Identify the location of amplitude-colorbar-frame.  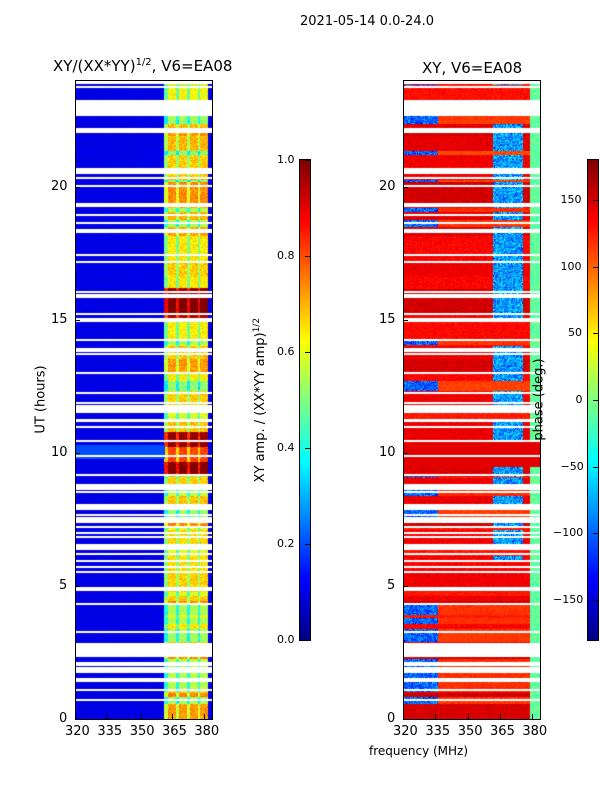
(305, 400).